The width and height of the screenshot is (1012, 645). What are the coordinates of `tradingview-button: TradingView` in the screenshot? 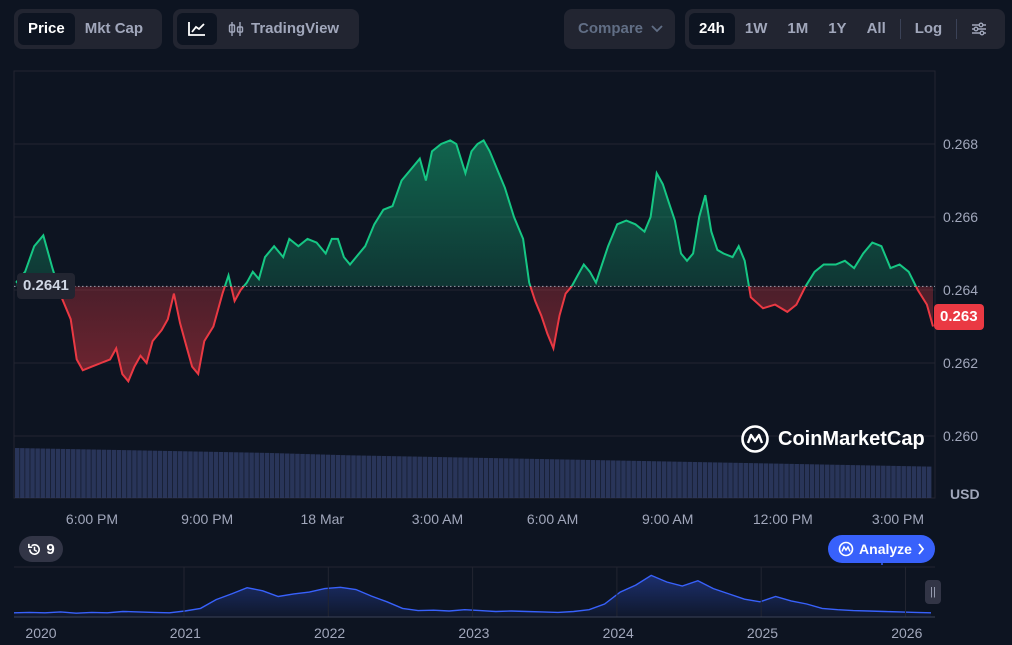 It's located at (283, 29).